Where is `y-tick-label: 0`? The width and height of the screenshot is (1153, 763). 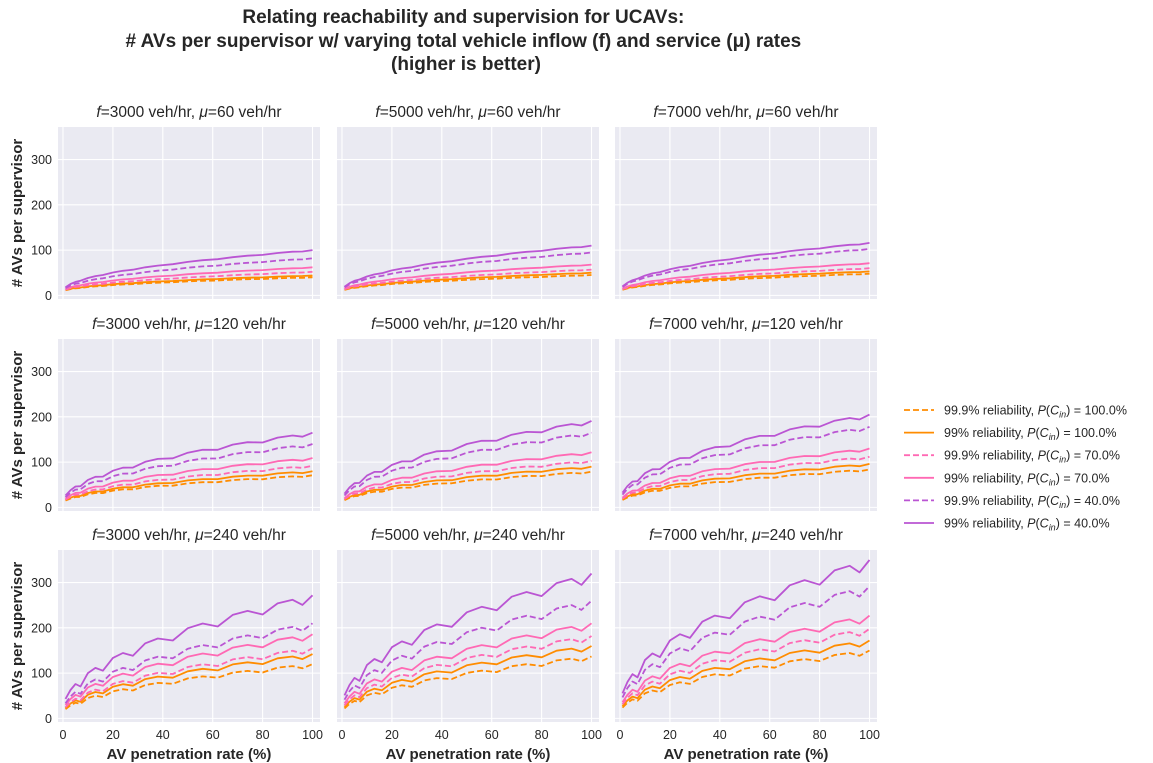 y-tick-label: 0 is located at coordinates (48, 508).